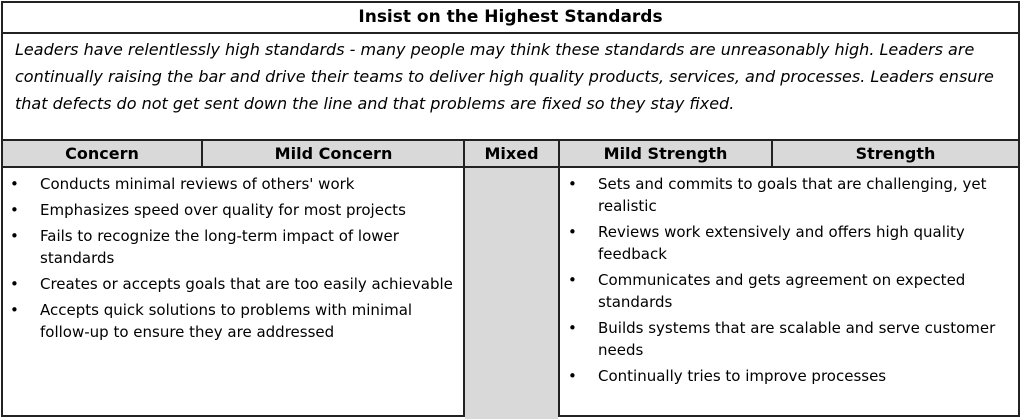 This screenshot has height=420, width=1024. I want to click on column-header-mild-concern: Mild Concern, so click(333, 153).